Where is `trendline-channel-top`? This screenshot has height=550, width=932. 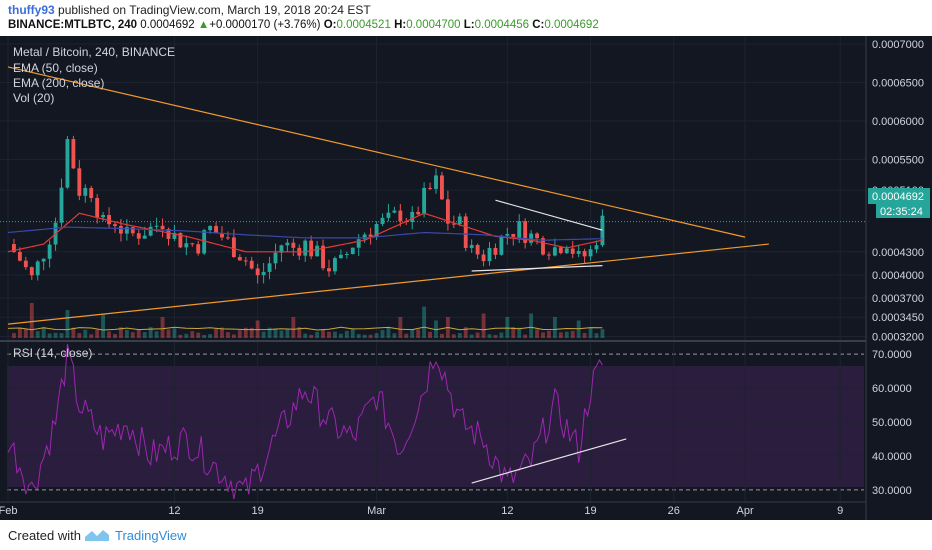 trendline-channel-top is located at coordinates (549, 215).